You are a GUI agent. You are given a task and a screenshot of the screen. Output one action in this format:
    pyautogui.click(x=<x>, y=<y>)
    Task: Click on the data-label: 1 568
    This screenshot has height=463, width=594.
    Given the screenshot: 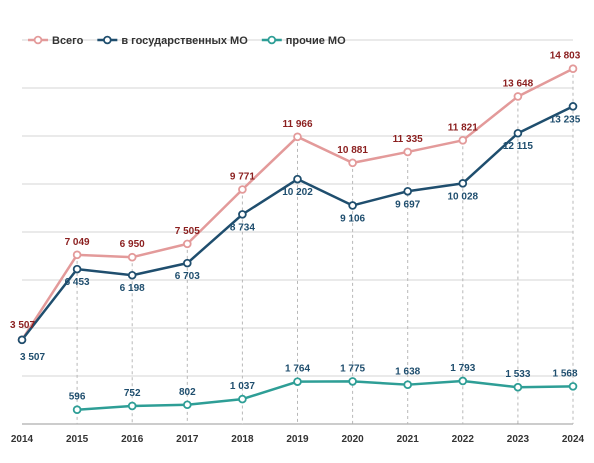 What is the action you would take?
    pyautogui.click(x=564, y=373)
    